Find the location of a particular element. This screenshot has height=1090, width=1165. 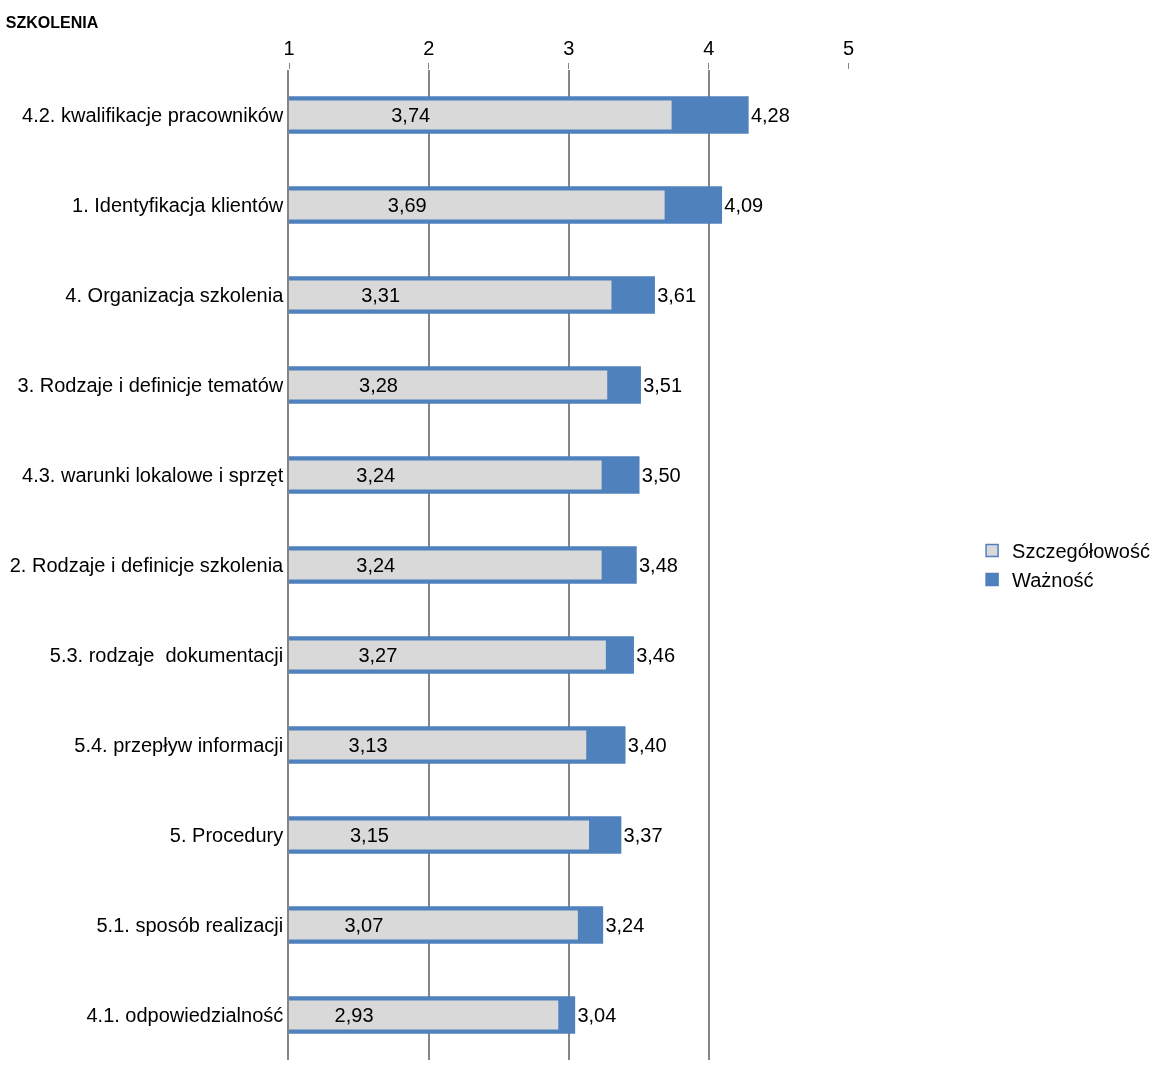

y-tick-label: 3. Rodzaje i definicje tematów is located at coordinates (150, 385).